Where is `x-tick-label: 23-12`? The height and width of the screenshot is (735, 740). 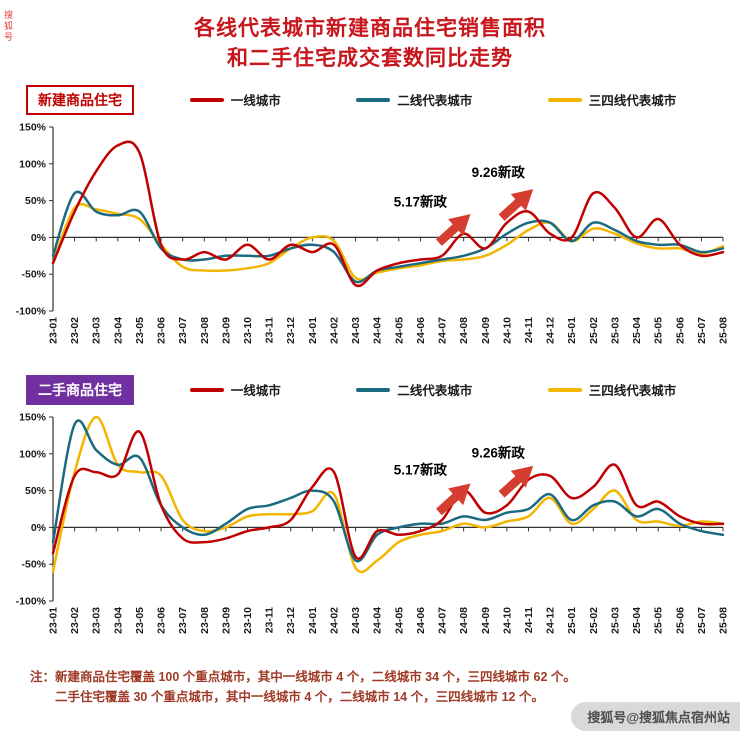 x-tick-label: 23-12 is located at coordinates (291, 330).